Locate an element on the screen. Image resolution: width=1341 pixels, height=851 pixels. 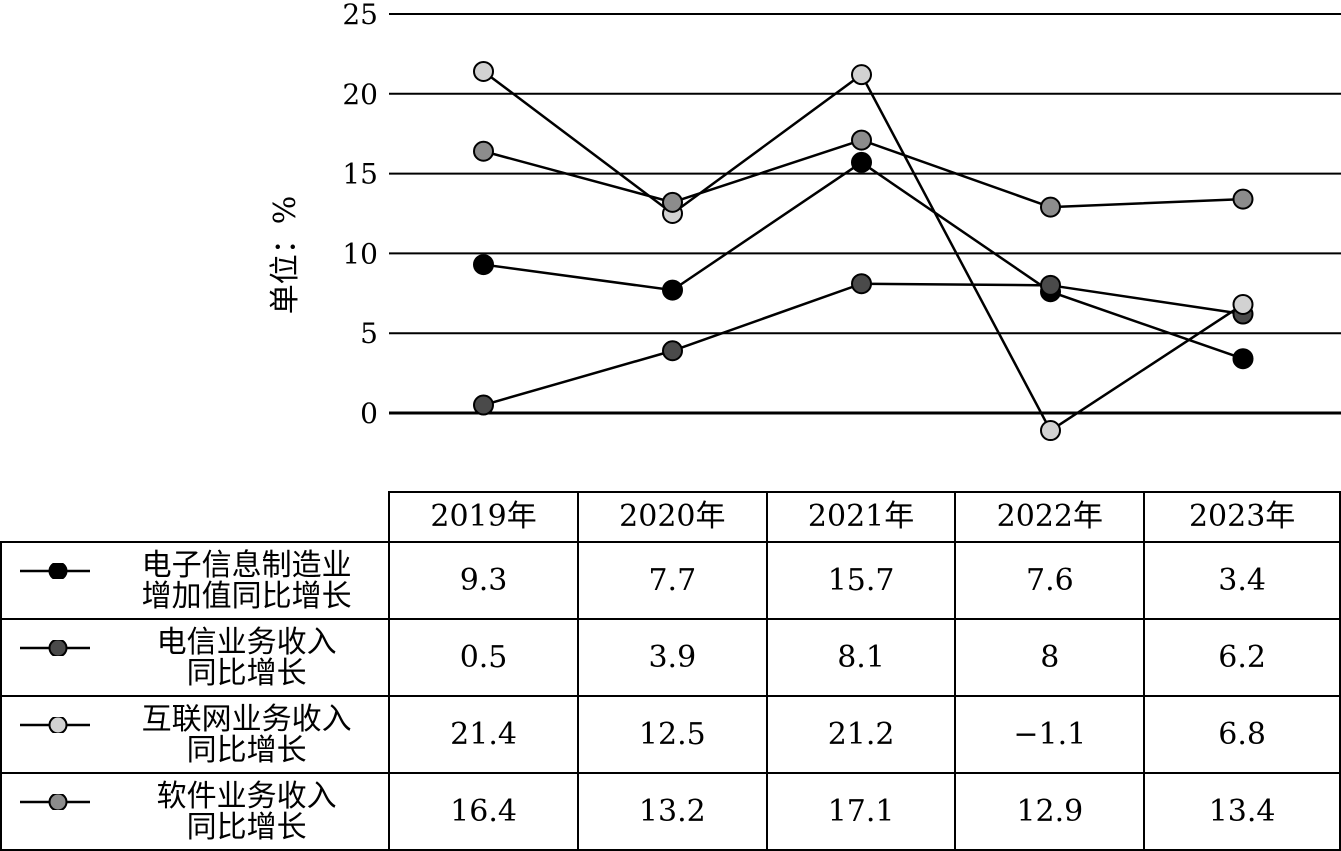
table-cell: 15.7 is located at coordinates (861, 580).